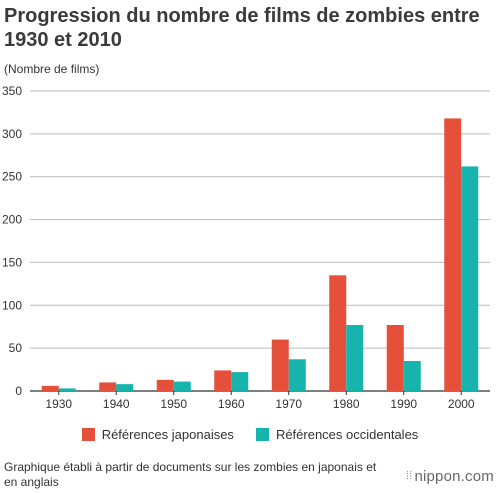 This screenshot has width=500, height=493. Describe the element at coordinates (116, 404) in the screenshot. I see `x-tick-label: 1940` at that location.